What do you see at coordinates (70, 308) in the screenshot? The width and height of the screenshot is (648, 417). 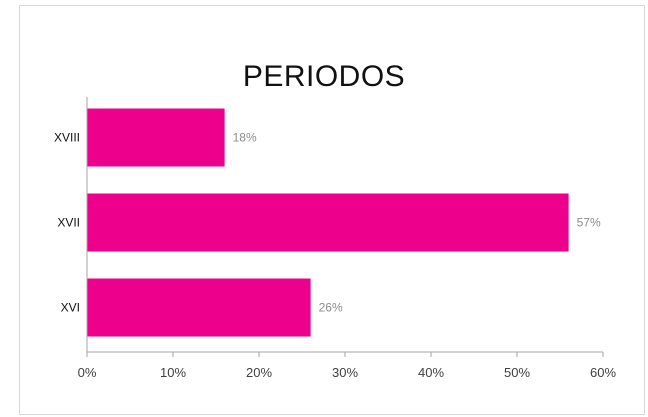 I see `category-label: XVI` at bounding box center [70, 308].